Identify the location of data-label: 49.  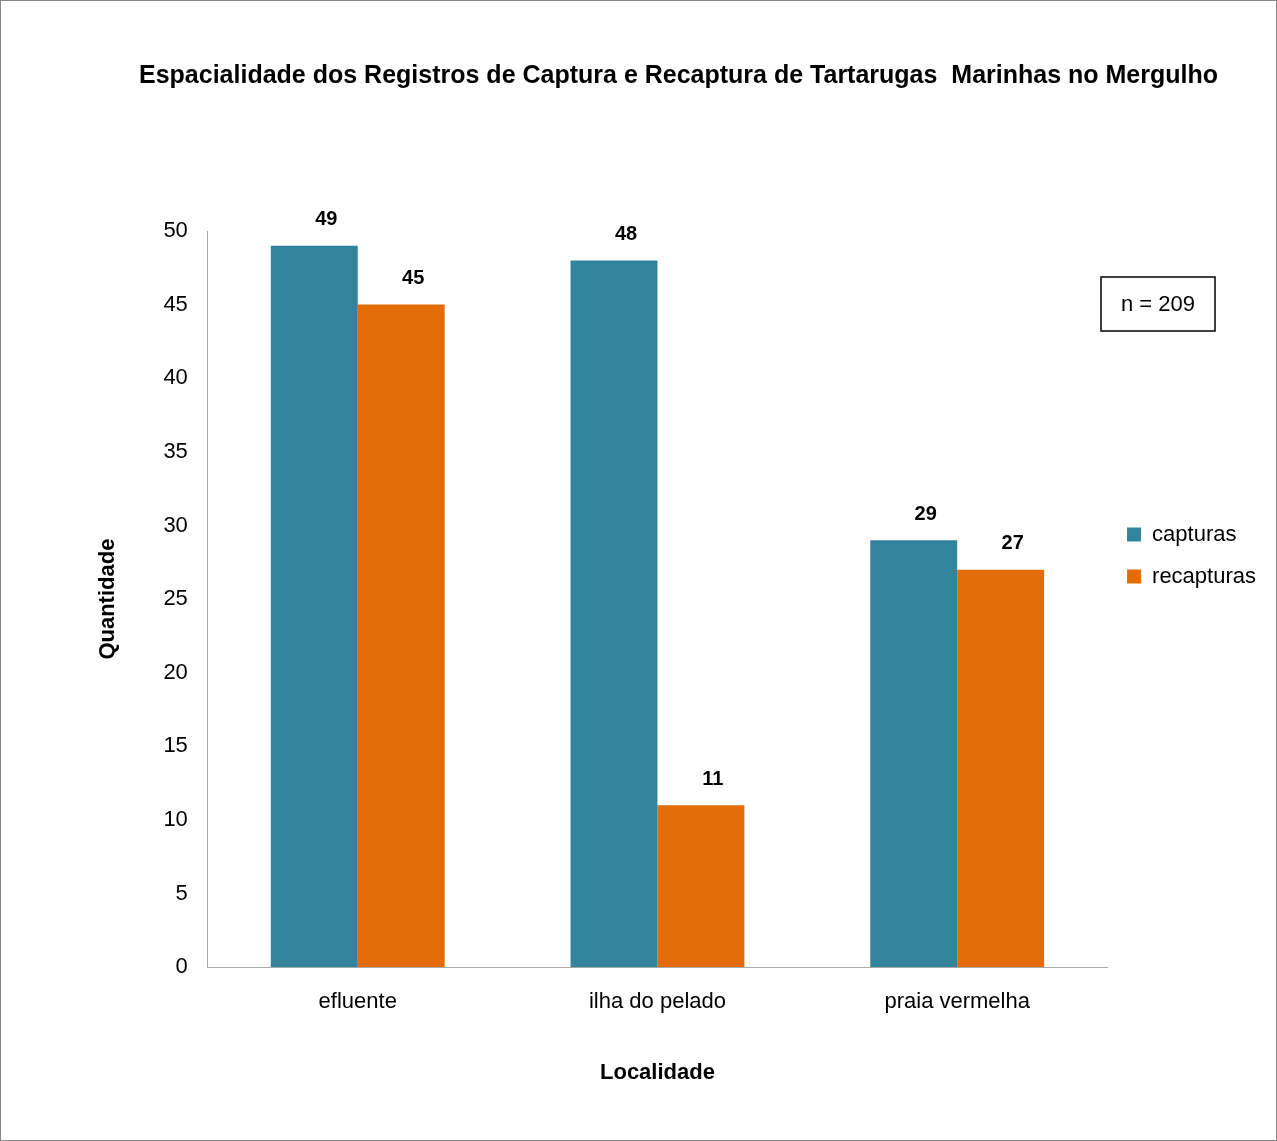
(326, 218).